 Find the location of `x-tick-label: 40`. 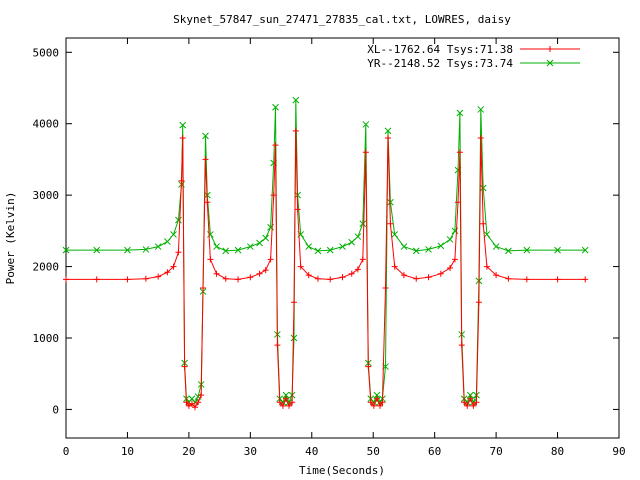

x-tick-label: 40 is located at coordinates (311, 451).